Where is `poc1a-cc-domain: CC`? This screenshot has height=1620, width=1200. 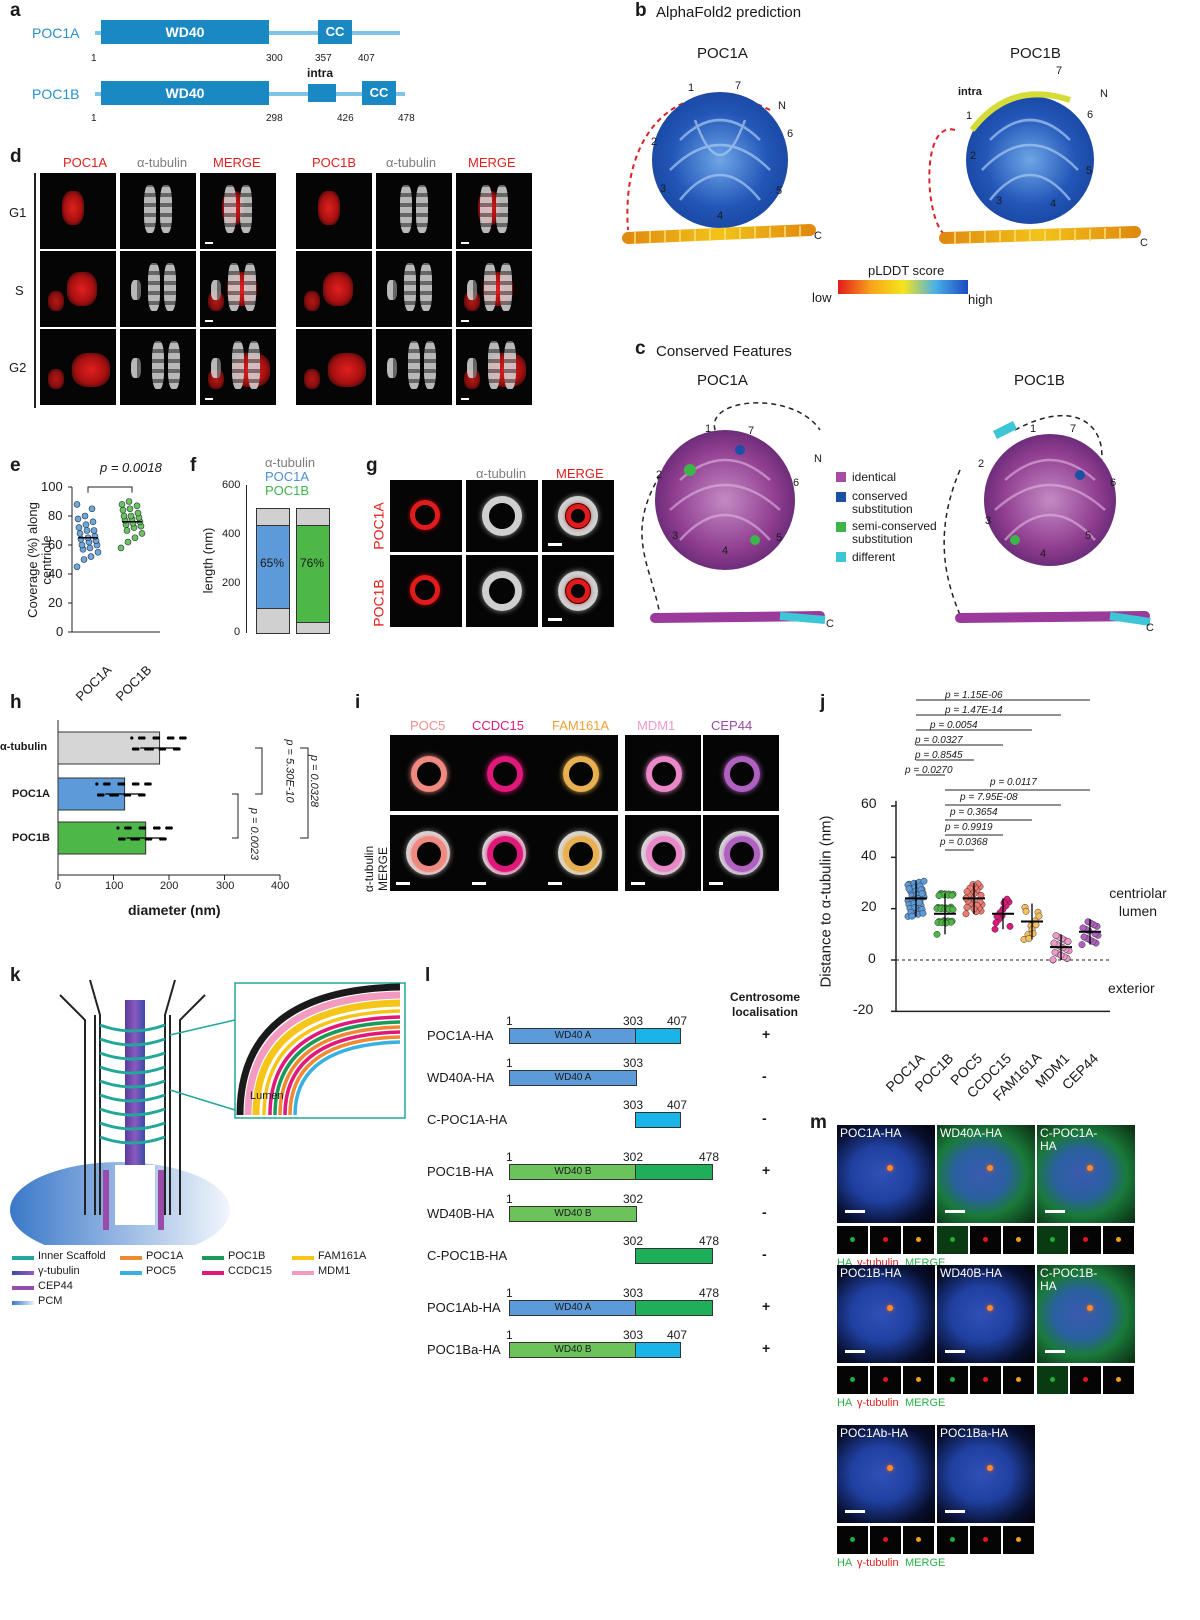 poc1a-cc-domain: CC is located at coordinates (335, 32).